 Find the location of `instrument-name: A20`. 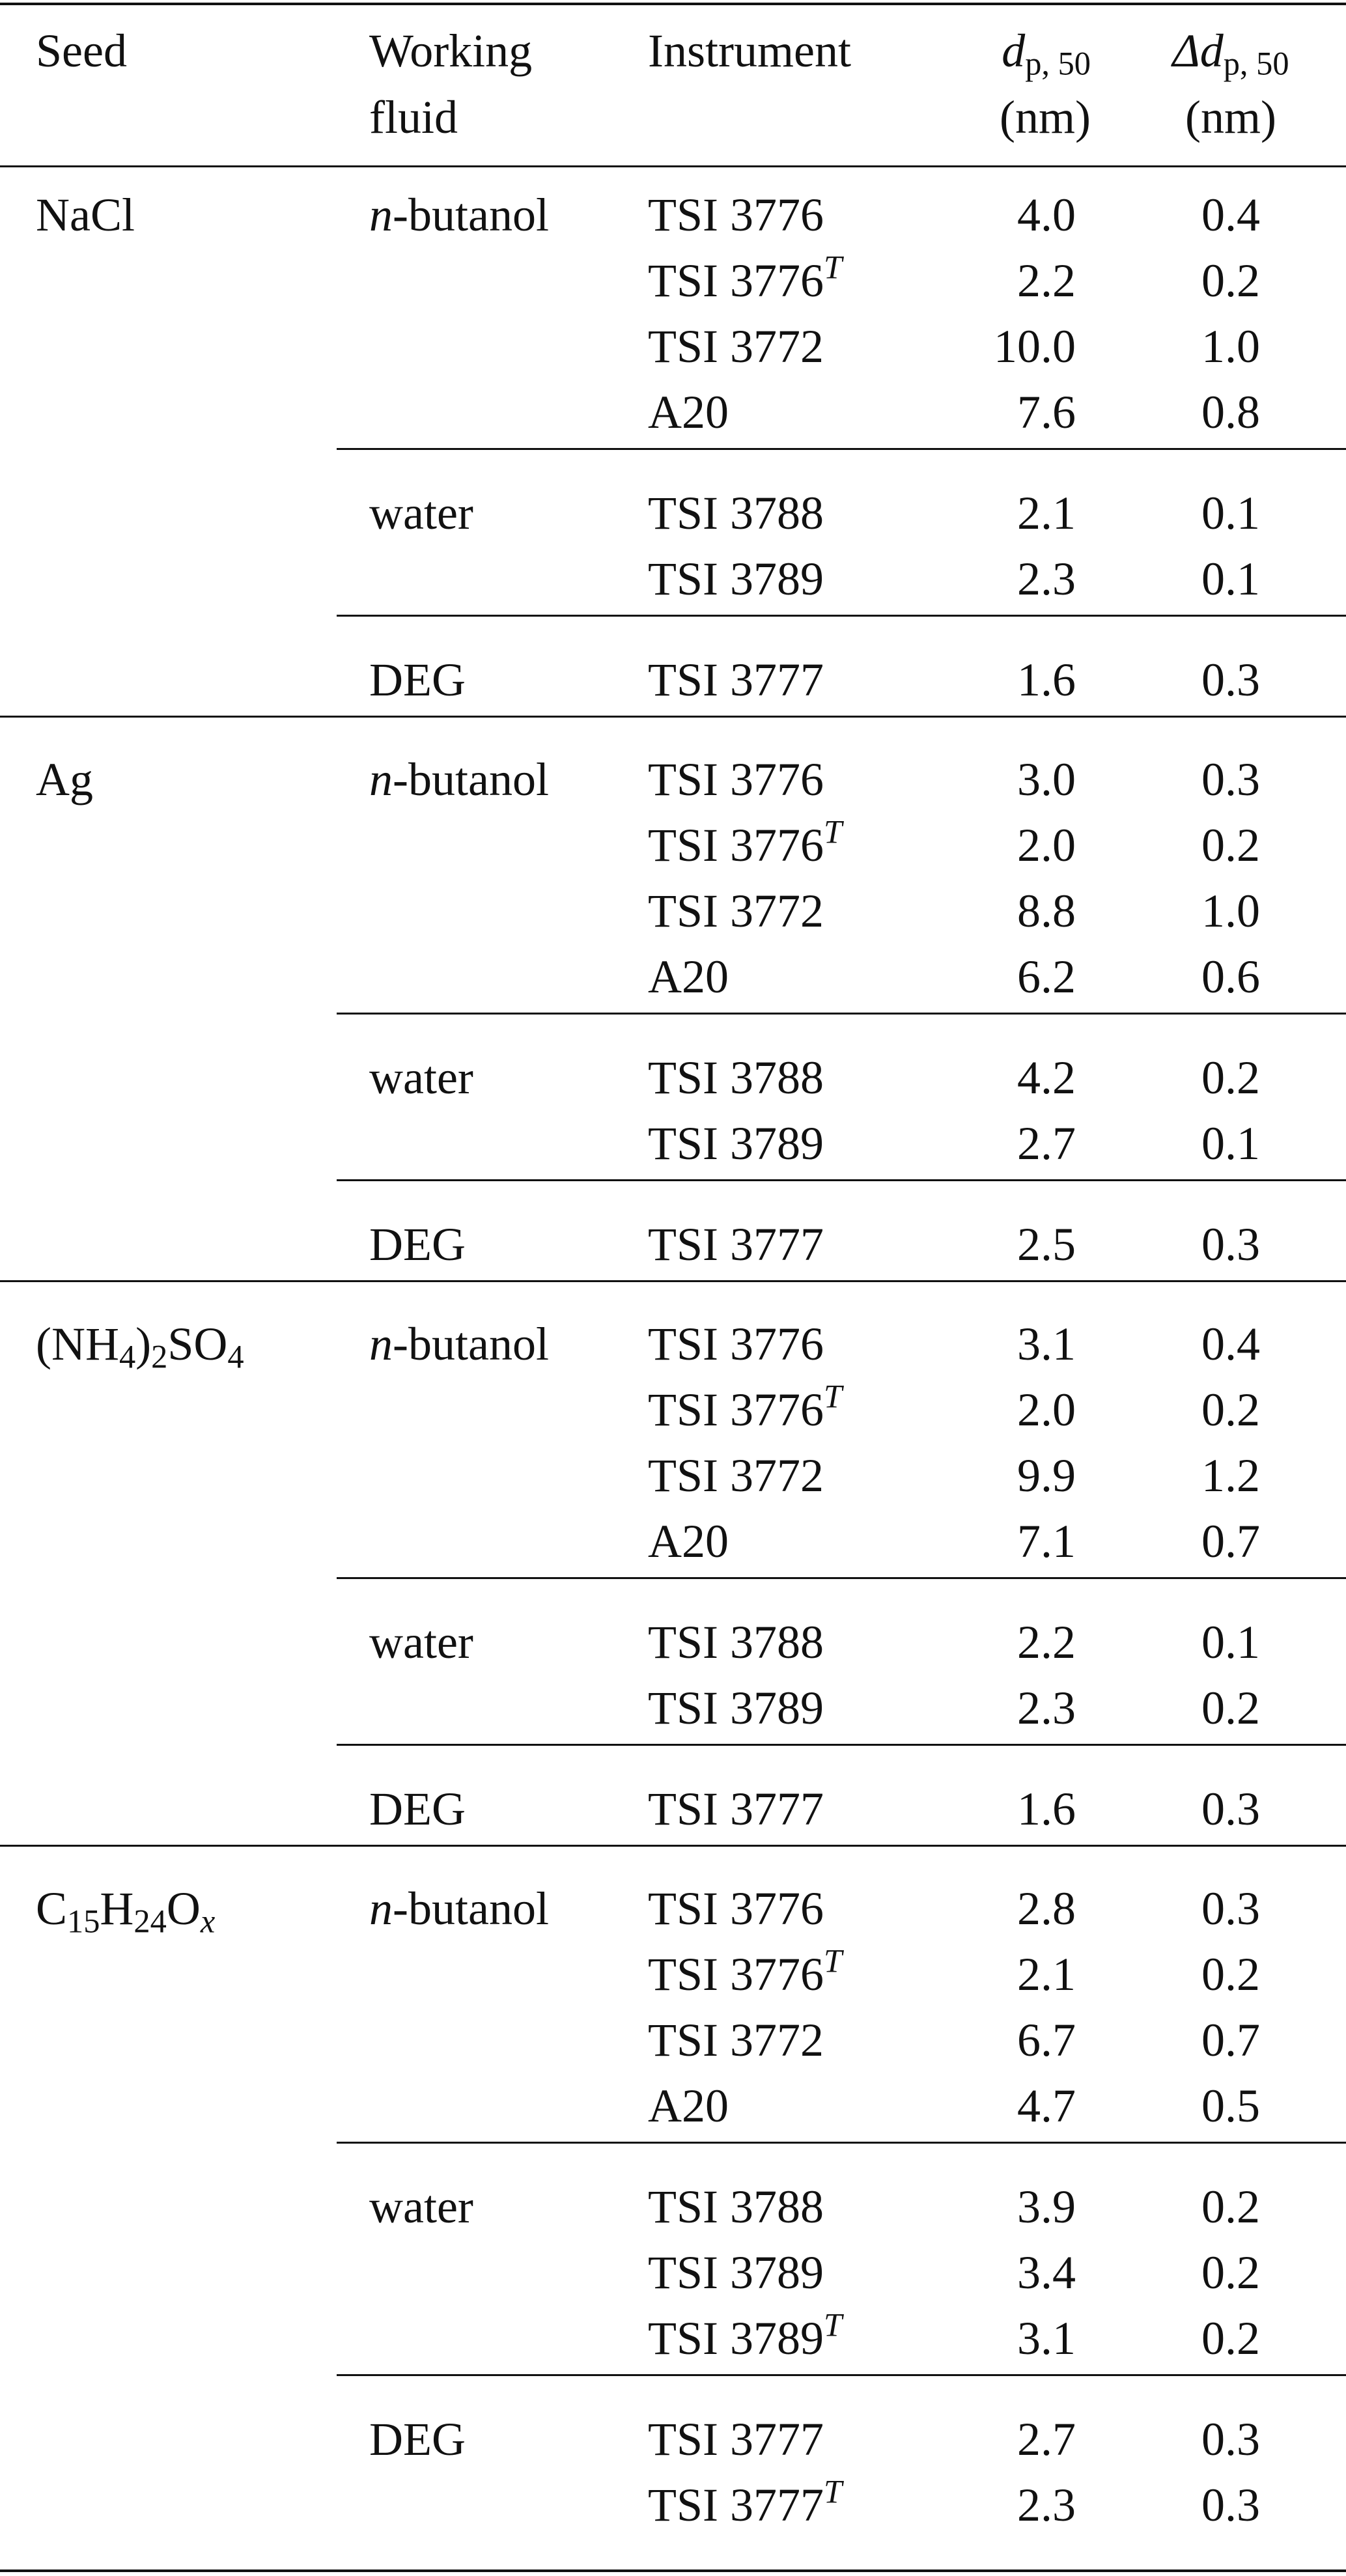

instrument-name: A20 is located at coordinates (688, 1541).